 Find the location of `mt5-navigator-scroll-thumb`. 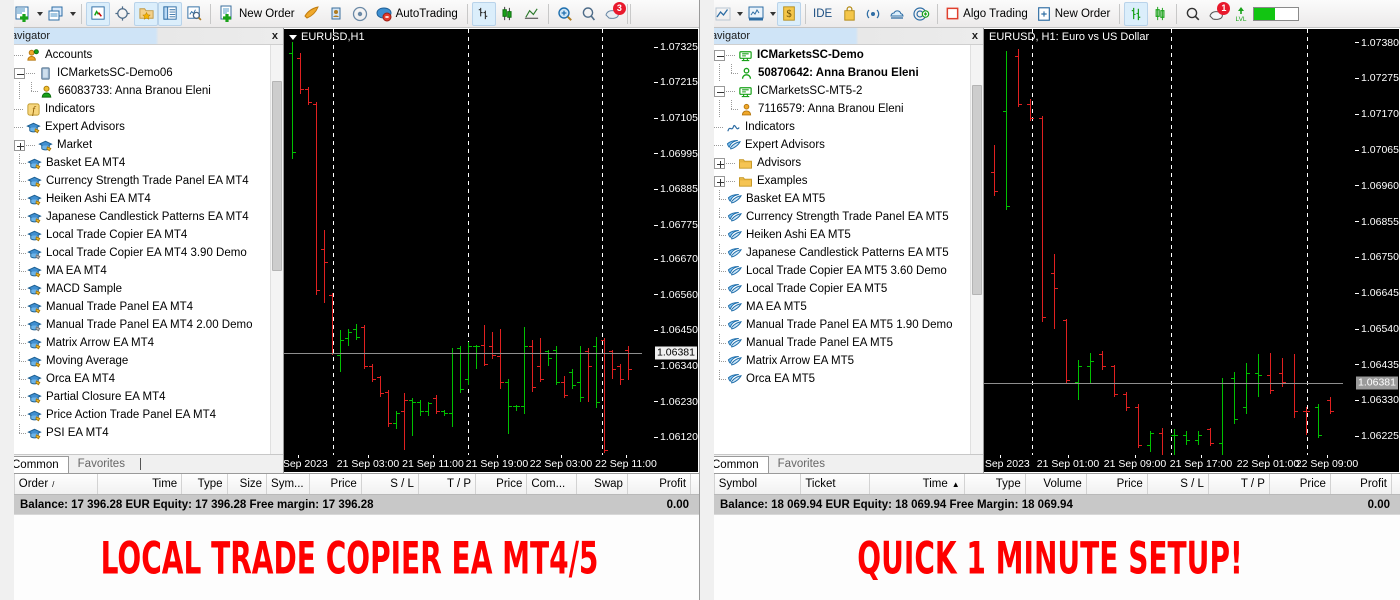

mt5-navigator-scroll-thumb is located at coordinates (977, 190).